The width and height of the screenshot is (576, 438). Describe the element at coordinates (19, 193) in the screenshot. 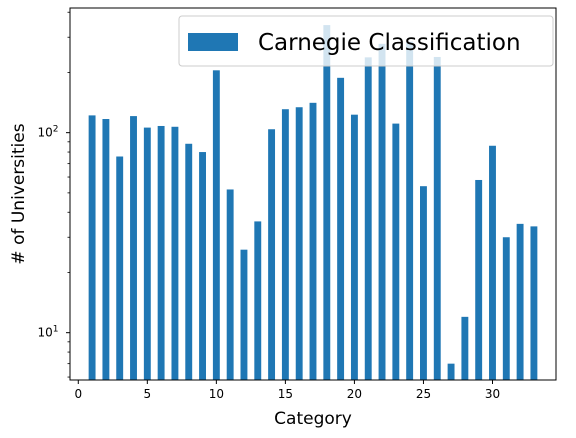

I see `y-axis-title: # of Universities` at that location.